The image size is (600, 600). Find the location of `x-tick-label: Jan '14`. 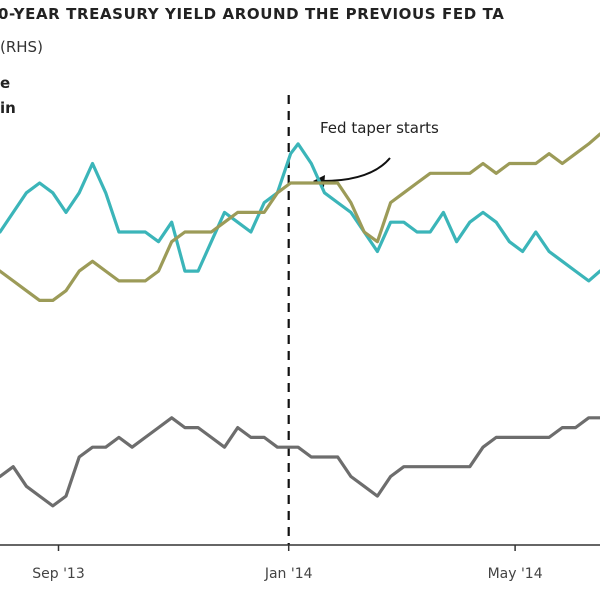

x-tick-label: Jan '14 is located at coordinates (288, 574).